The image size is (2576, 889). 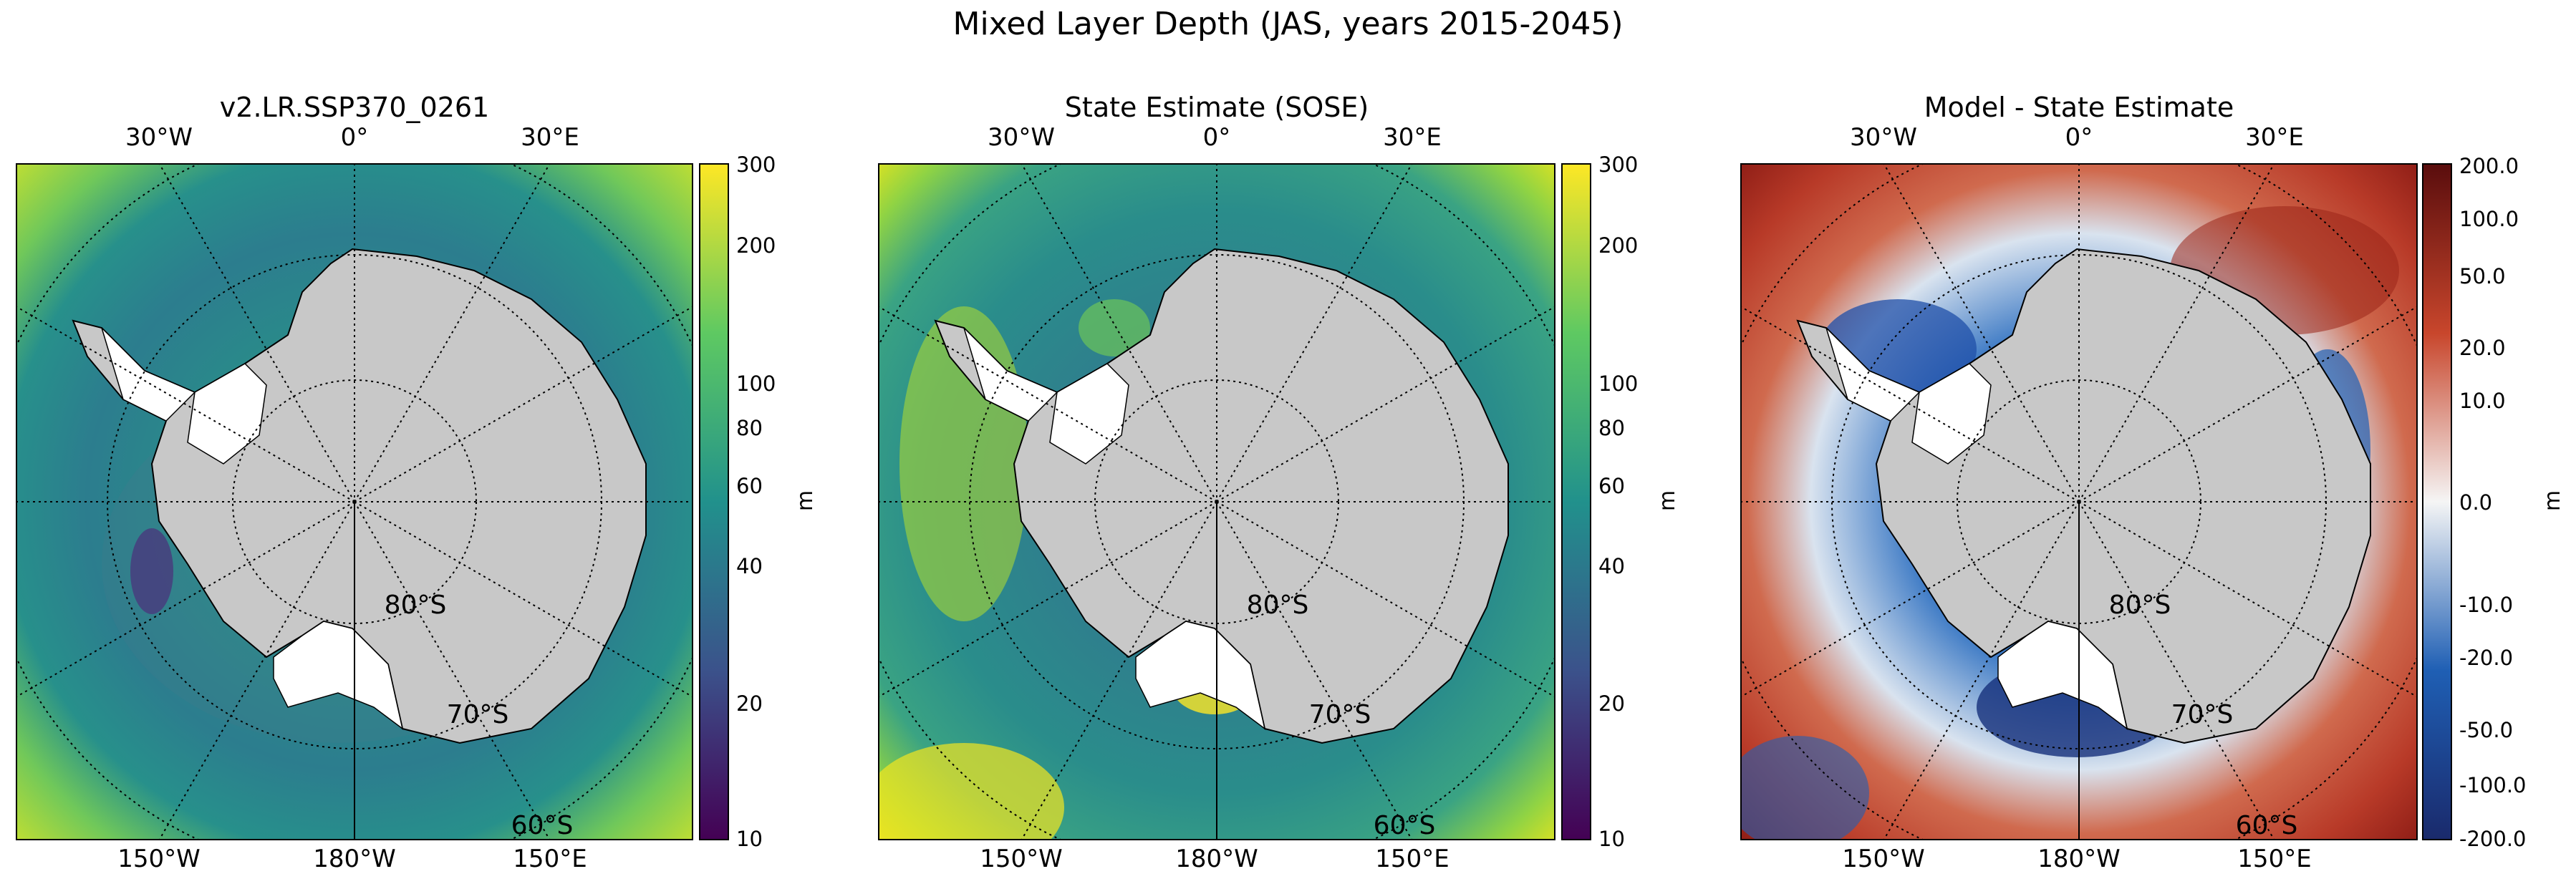 What do you see at coordinates (1611, 839) in the screenshot?
I see `cb2-tick: 10` at bounding box center [1611, 839].